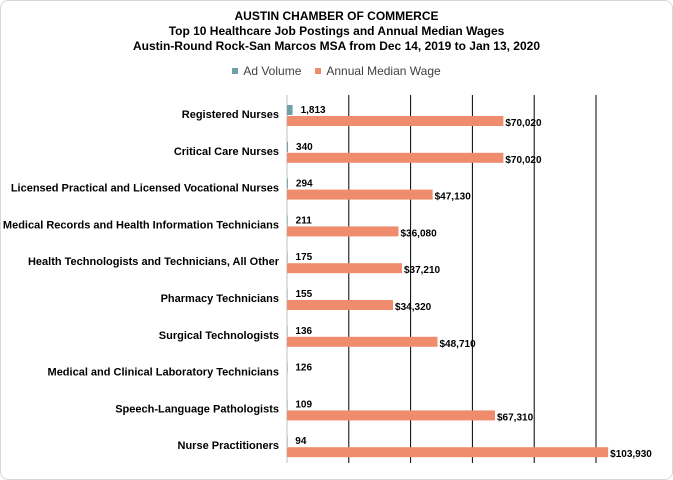 Image resolution: width=673 pixels, height=480 pixels. Describe the element at coordinates (304, 184) in the screenshot. I see `ad-volume-label: 294` at that location.